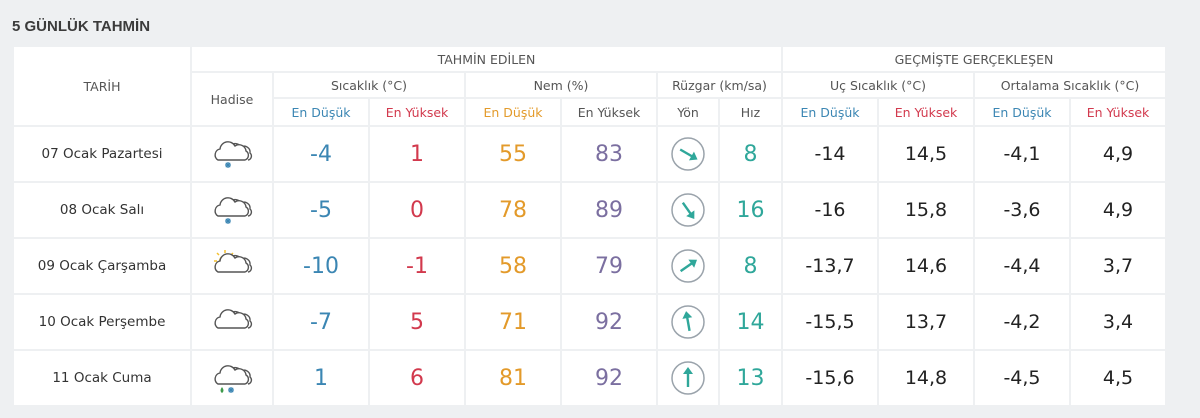 The height and width of the screenshot is (418, 1200). I want to click on wind-speed-value: 16, so click(750, 210).